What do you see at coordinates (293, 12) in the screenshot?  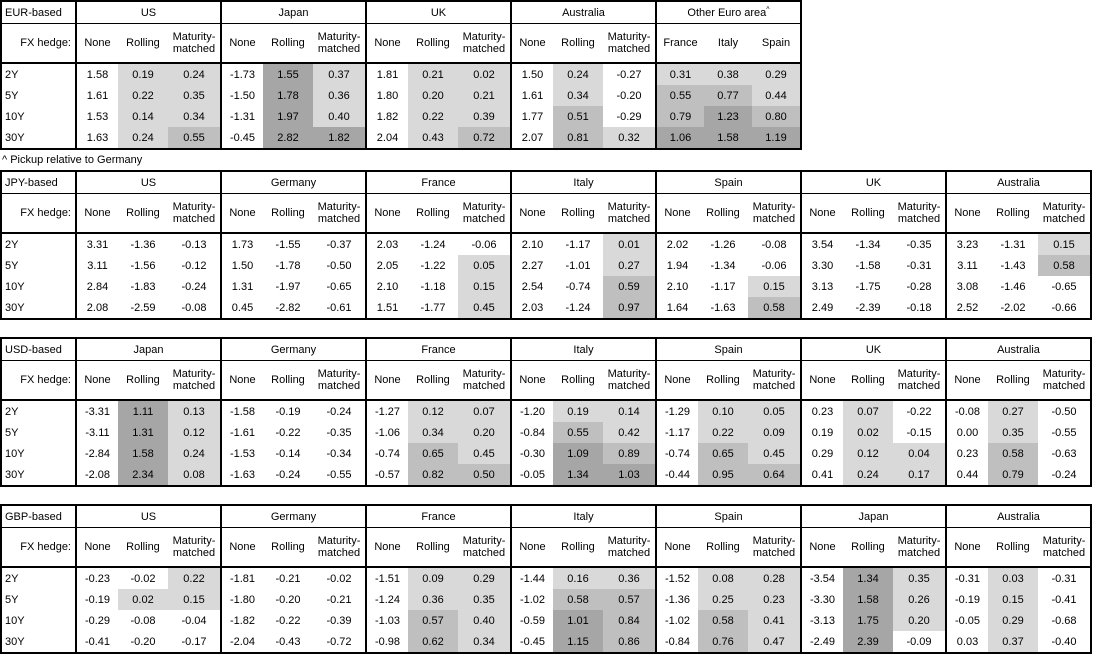 I see `country-header-japan: Japan` at bounding box center [293, 12].